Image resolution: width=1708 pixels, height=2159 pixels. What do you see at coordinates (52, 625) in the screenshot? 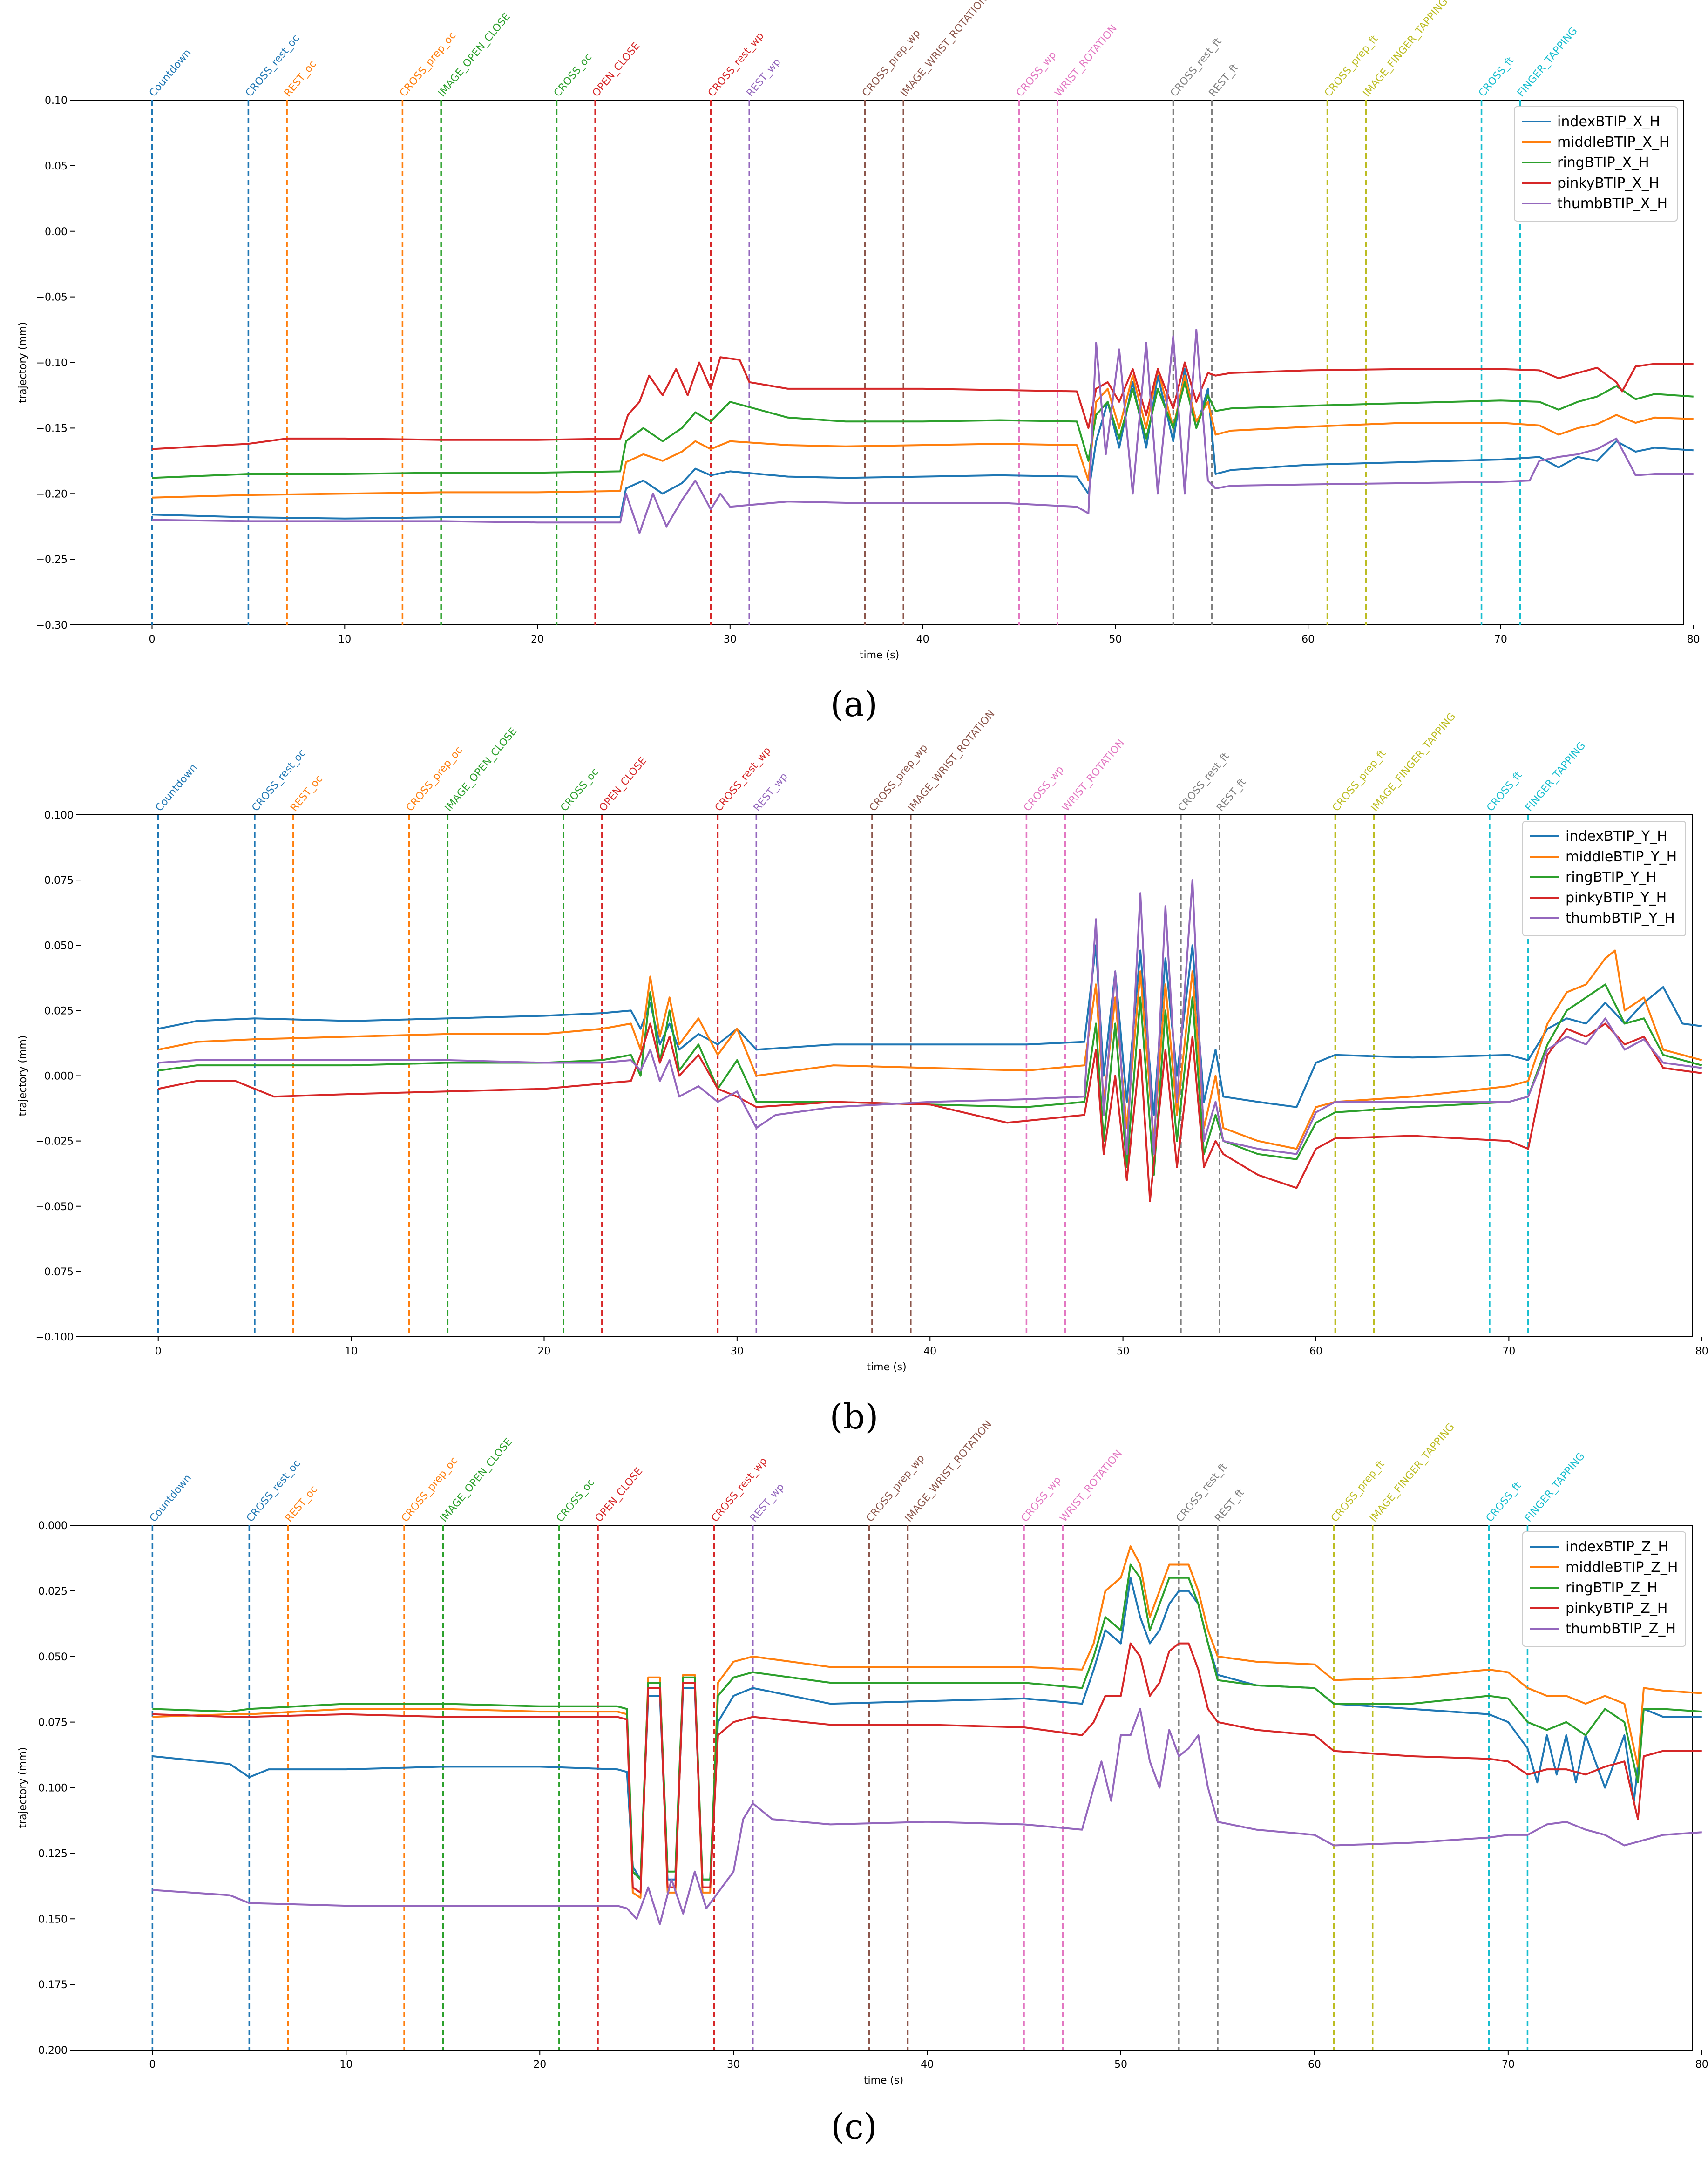
I see `y-tick-label: −0.30` at bounding box center [52, 625].